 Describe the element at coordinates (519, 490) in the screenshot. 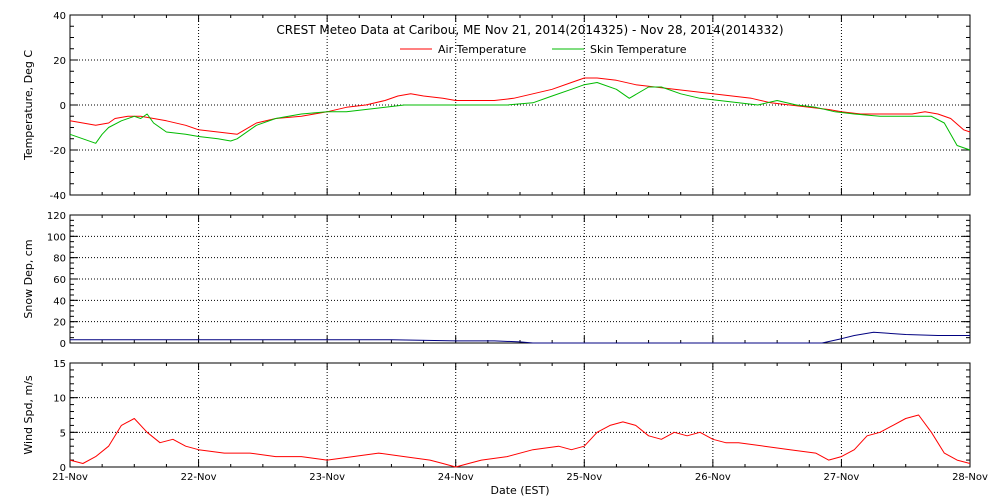

I see `x-axis-title: Date (EST)` at that location.